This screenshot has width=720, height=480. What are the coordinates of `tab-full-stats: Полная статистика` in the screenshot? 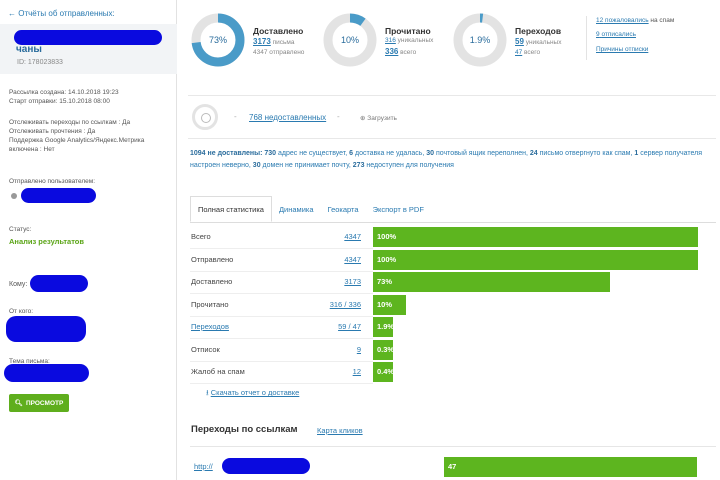 It's located at (231, 209).